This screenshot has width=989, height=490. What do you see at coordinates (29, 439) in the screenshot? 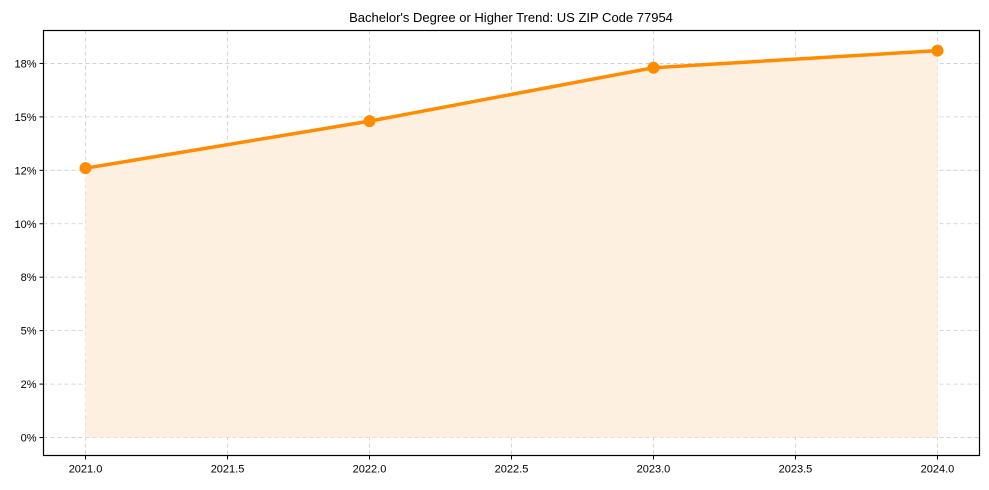
I see `y-tick-label: 0%` at bounding box center [29, 439].